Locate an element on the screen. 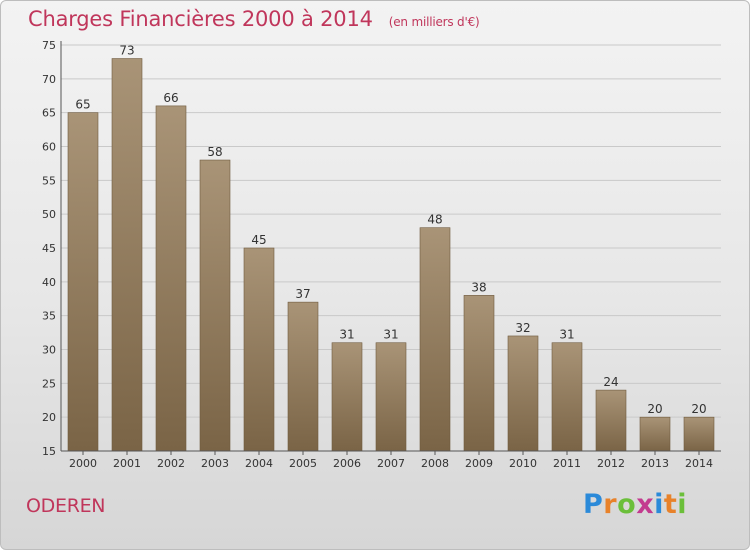 Image resolution: width=750 pixels, height=550 pixels. logo-letter: r is located at coordinates (610, 504).